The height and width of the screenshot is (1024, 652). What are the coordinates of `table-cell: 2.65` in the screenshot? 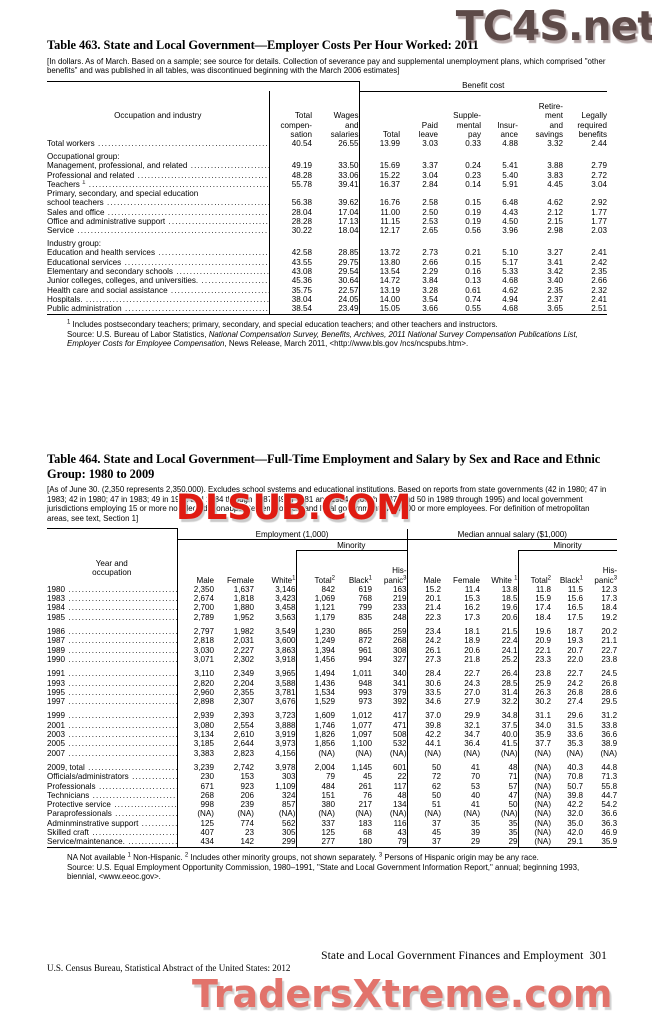 It's located at (430, 231).